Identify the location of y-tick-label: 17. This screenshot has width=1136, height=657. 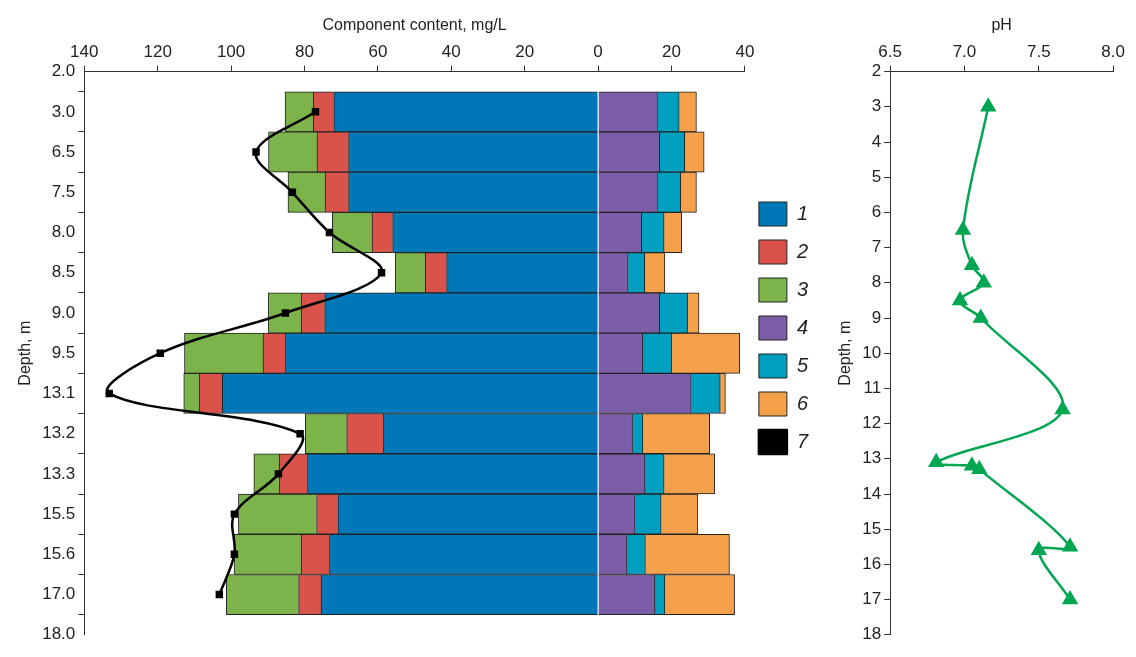
(872, 599).